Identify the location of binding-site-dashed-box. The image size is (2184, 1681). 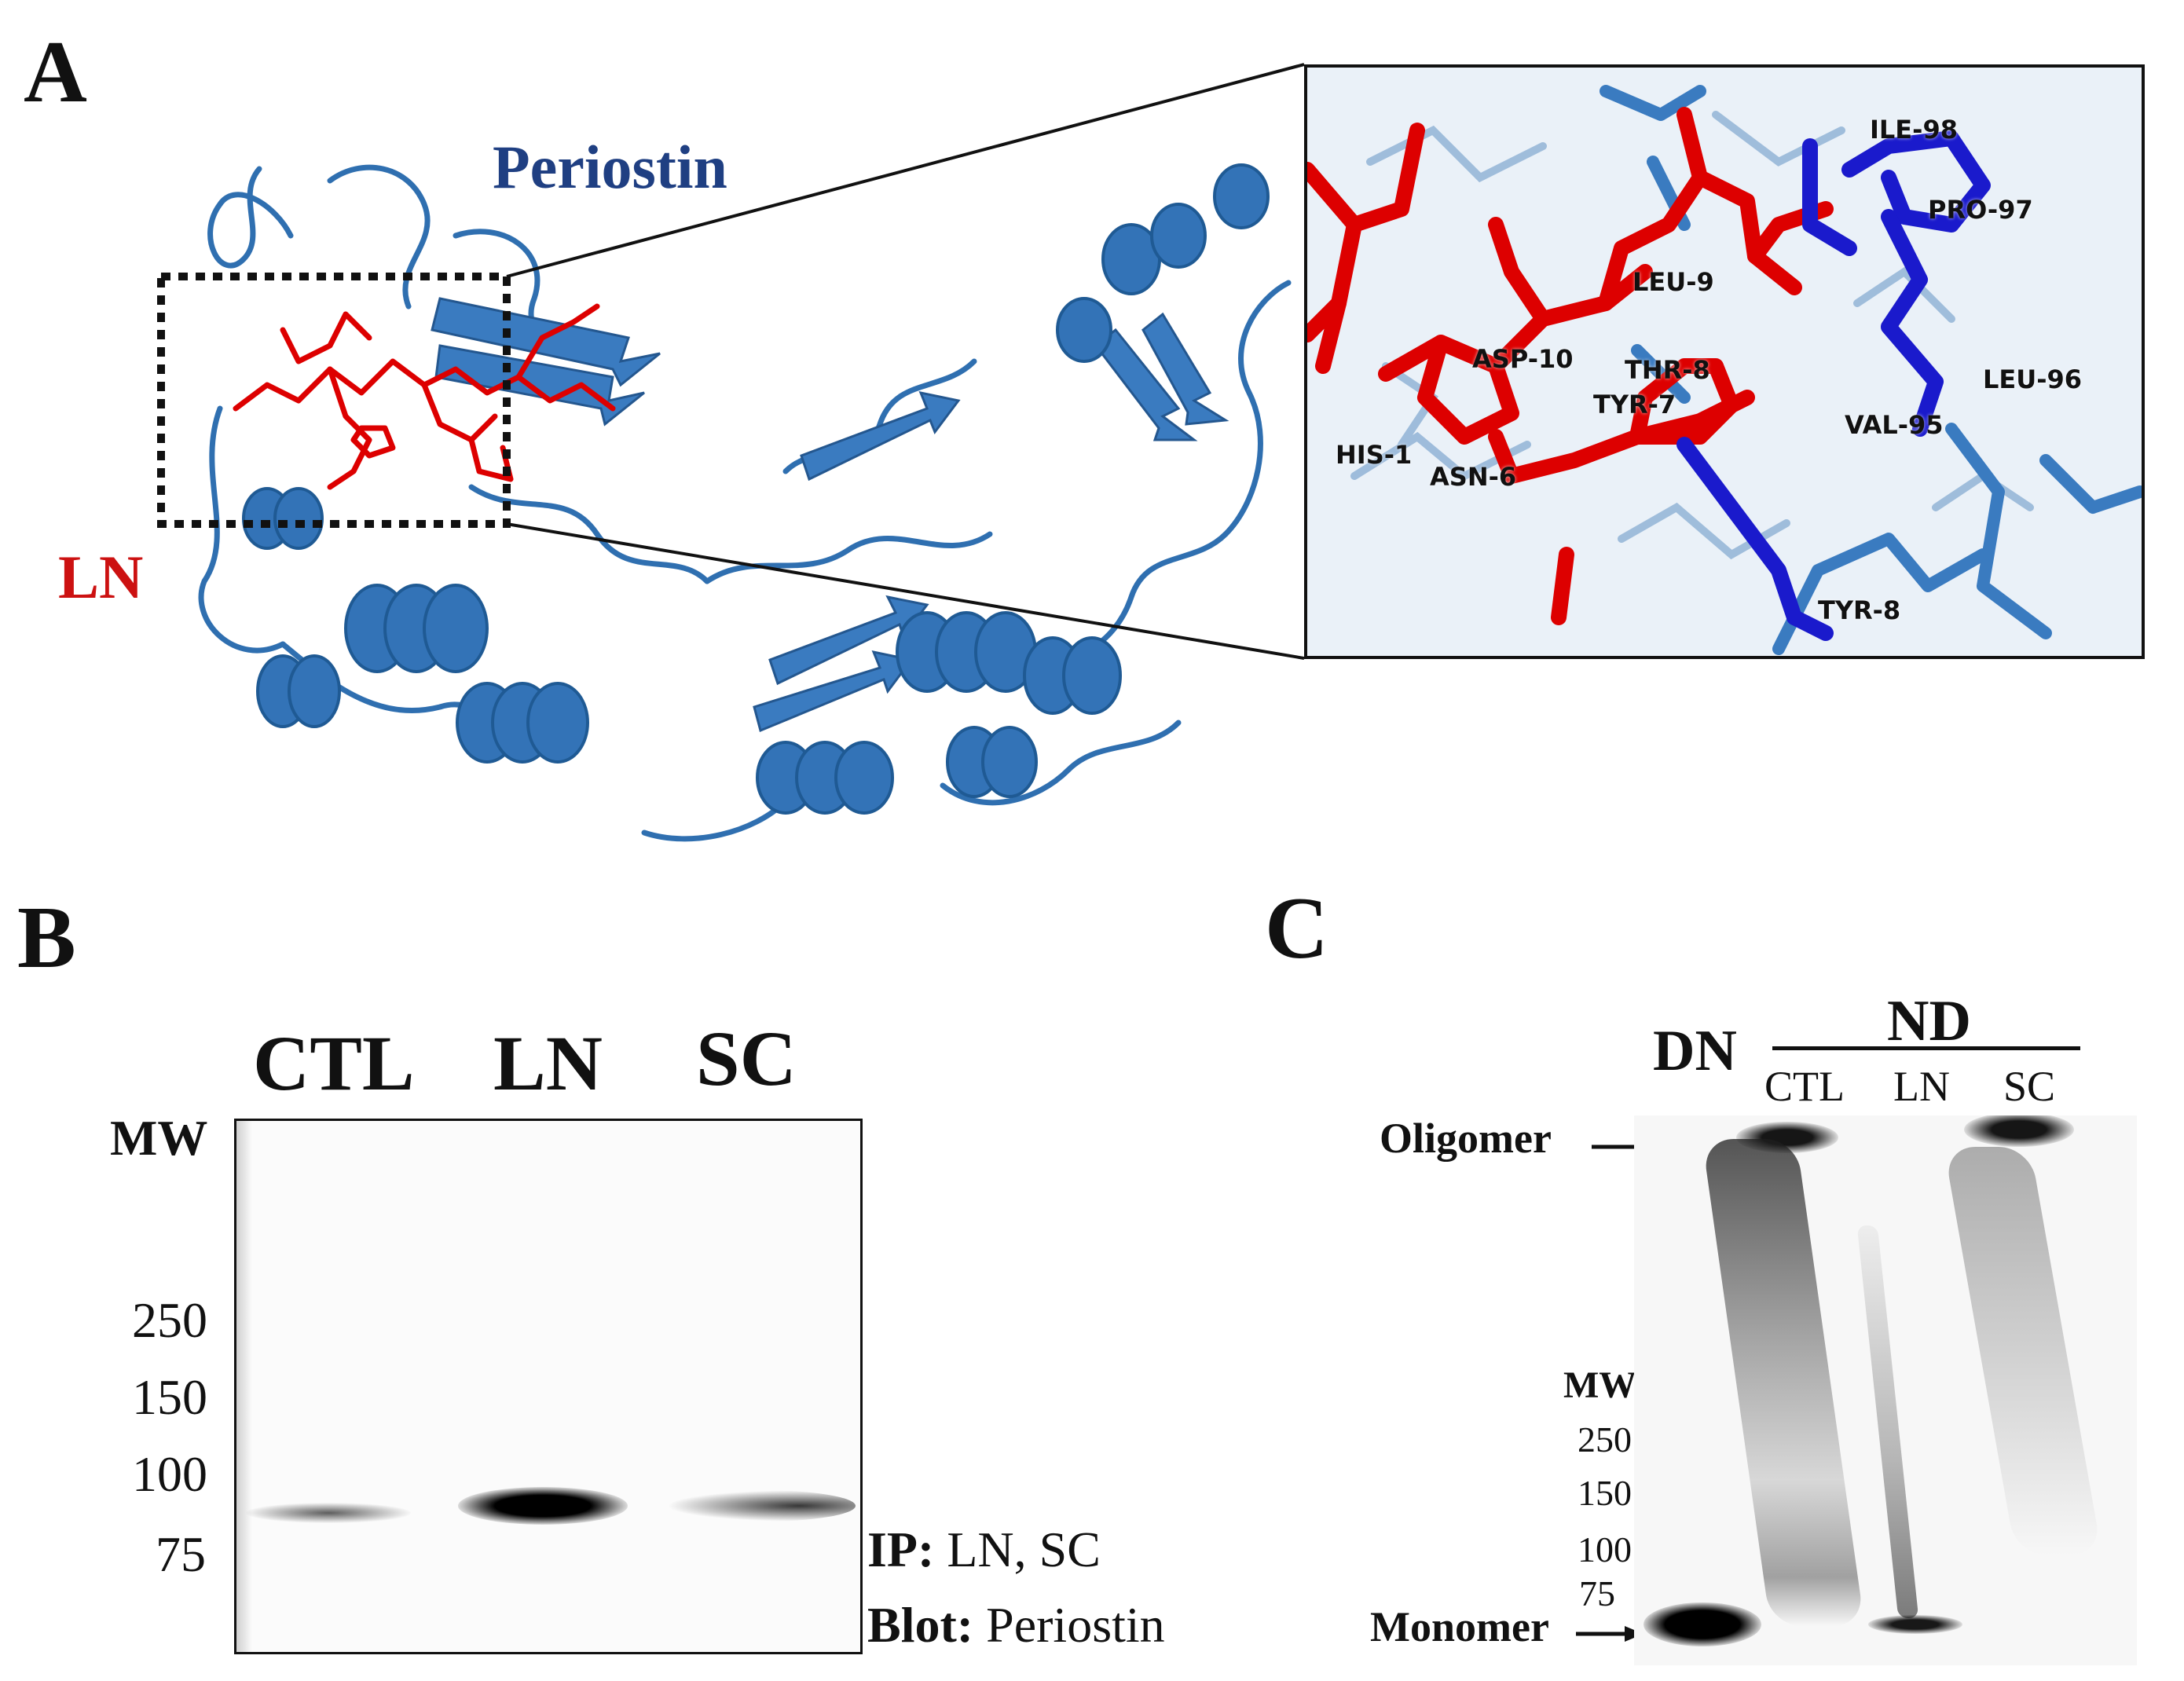
(334, 400).